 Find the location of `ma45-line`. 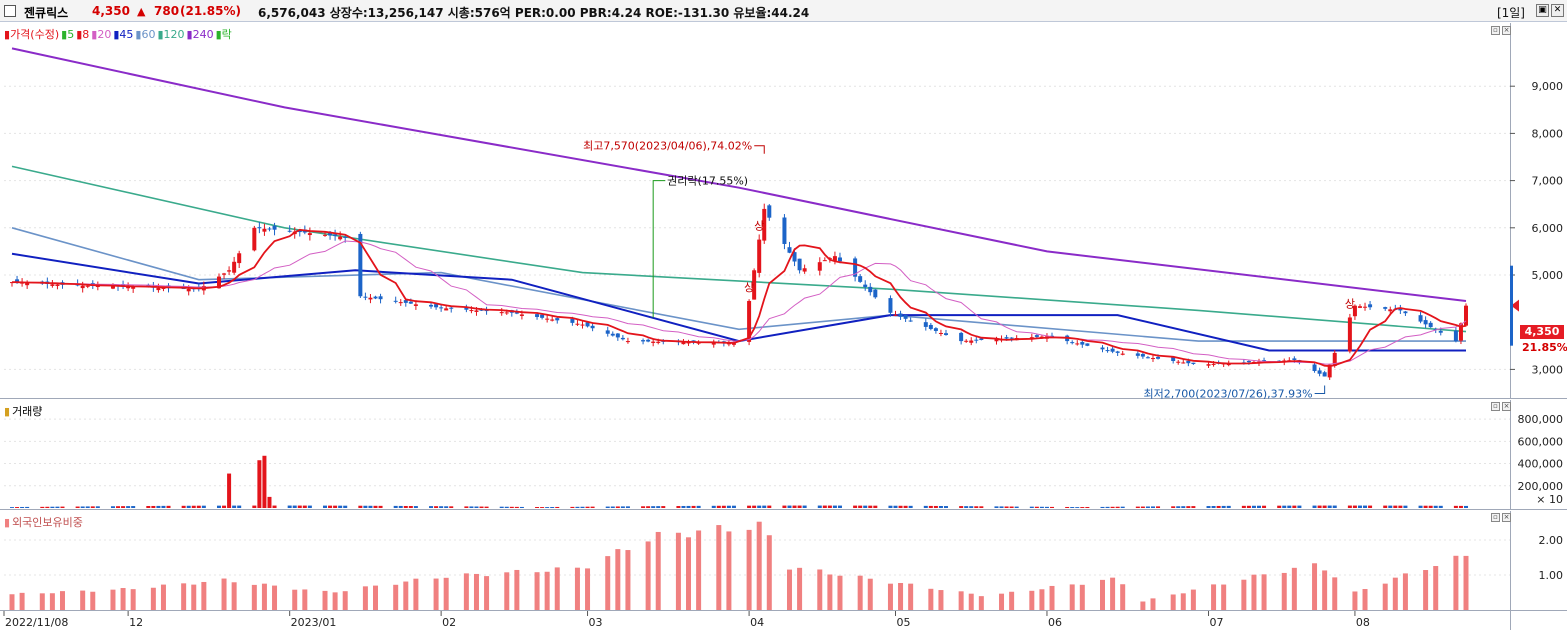

ma45-line is located at coordinates (738, 302).